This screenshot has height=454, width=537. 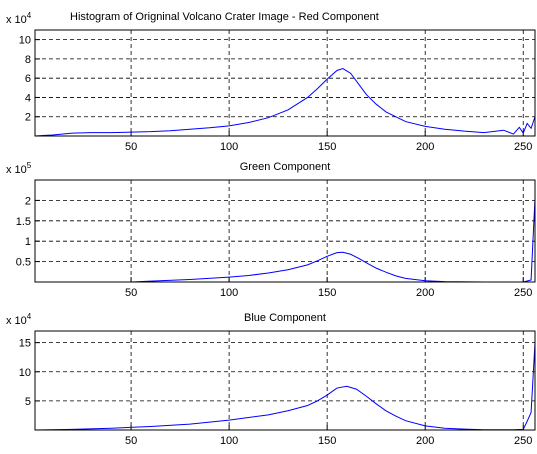 What do you see at coordinates (25, 344) in the screenshot?
I see `y-tick-label: 15` at bounding box center [25, 344].